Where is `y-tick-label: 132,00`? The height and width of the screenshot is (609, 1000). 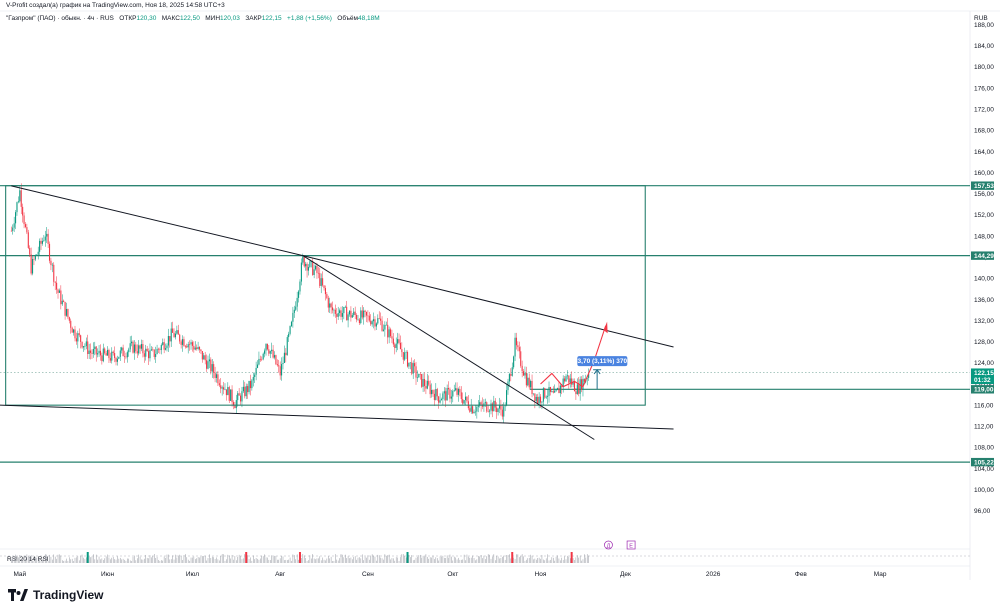 y-tick-label: 132,00 is located at coordinates (984, 321).